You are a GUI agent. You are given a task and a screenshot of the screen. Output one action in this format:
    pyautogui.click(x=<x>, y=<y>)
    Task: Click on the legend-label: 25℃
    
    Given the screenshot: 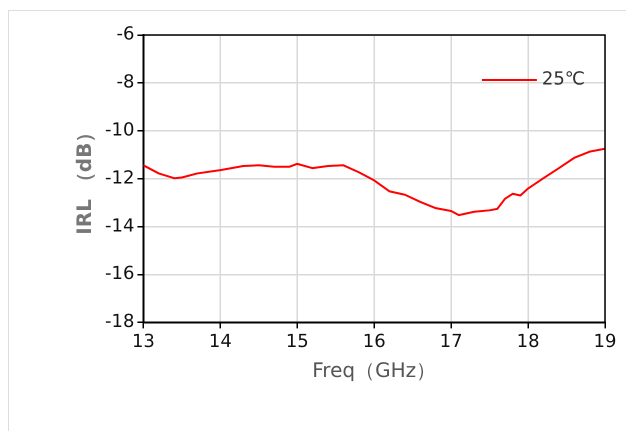 What is the action you would take?
    pyautogui.click(x=564, y=79)
    